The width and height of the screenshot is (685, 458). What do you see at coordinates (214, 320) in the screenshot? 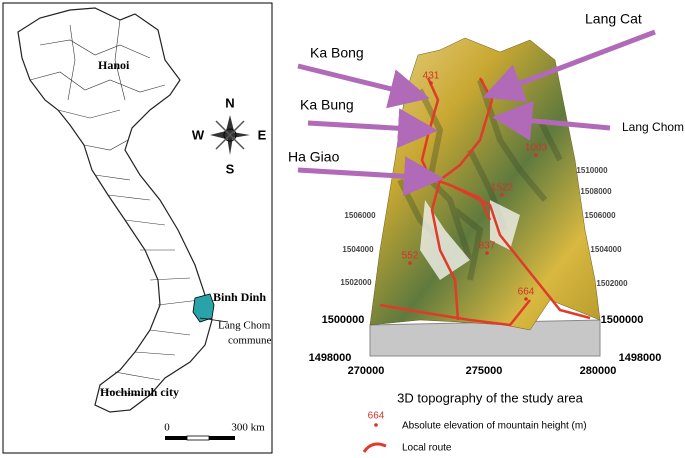
I see `commune-leader` at bounding box center [214, 320].